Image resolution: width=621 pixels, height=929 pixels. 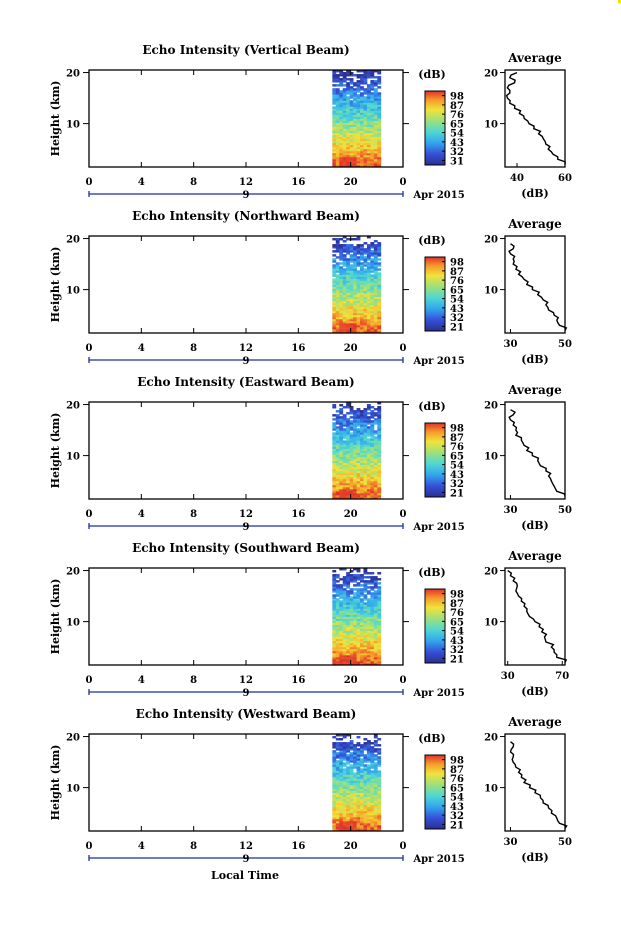 I want to click on x-tick-label: 12, so click(x=246, y=348).